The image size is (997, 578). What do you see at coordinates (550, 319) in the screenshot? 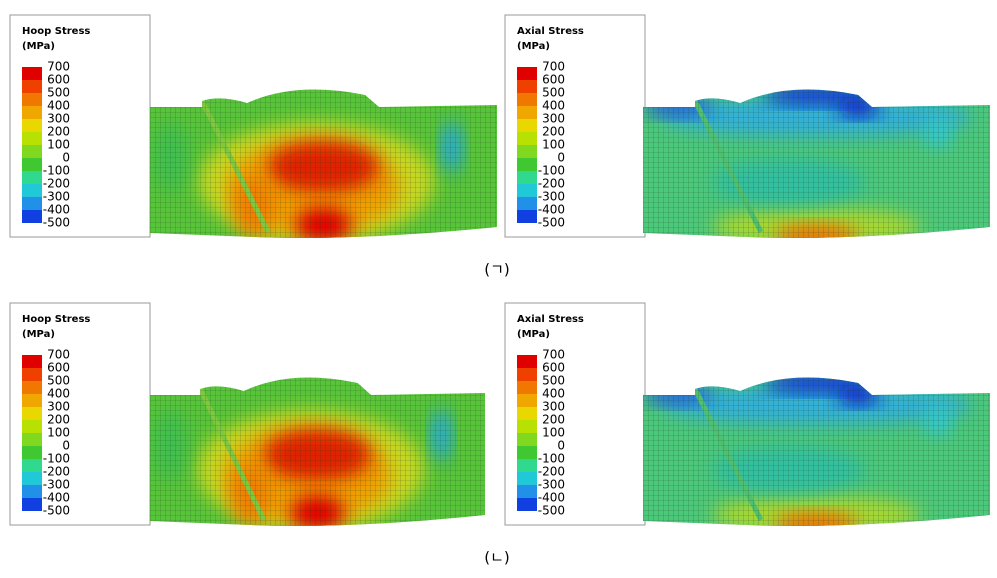
I see `legend-title: Axial Stress` at bounding box center [550, 319].